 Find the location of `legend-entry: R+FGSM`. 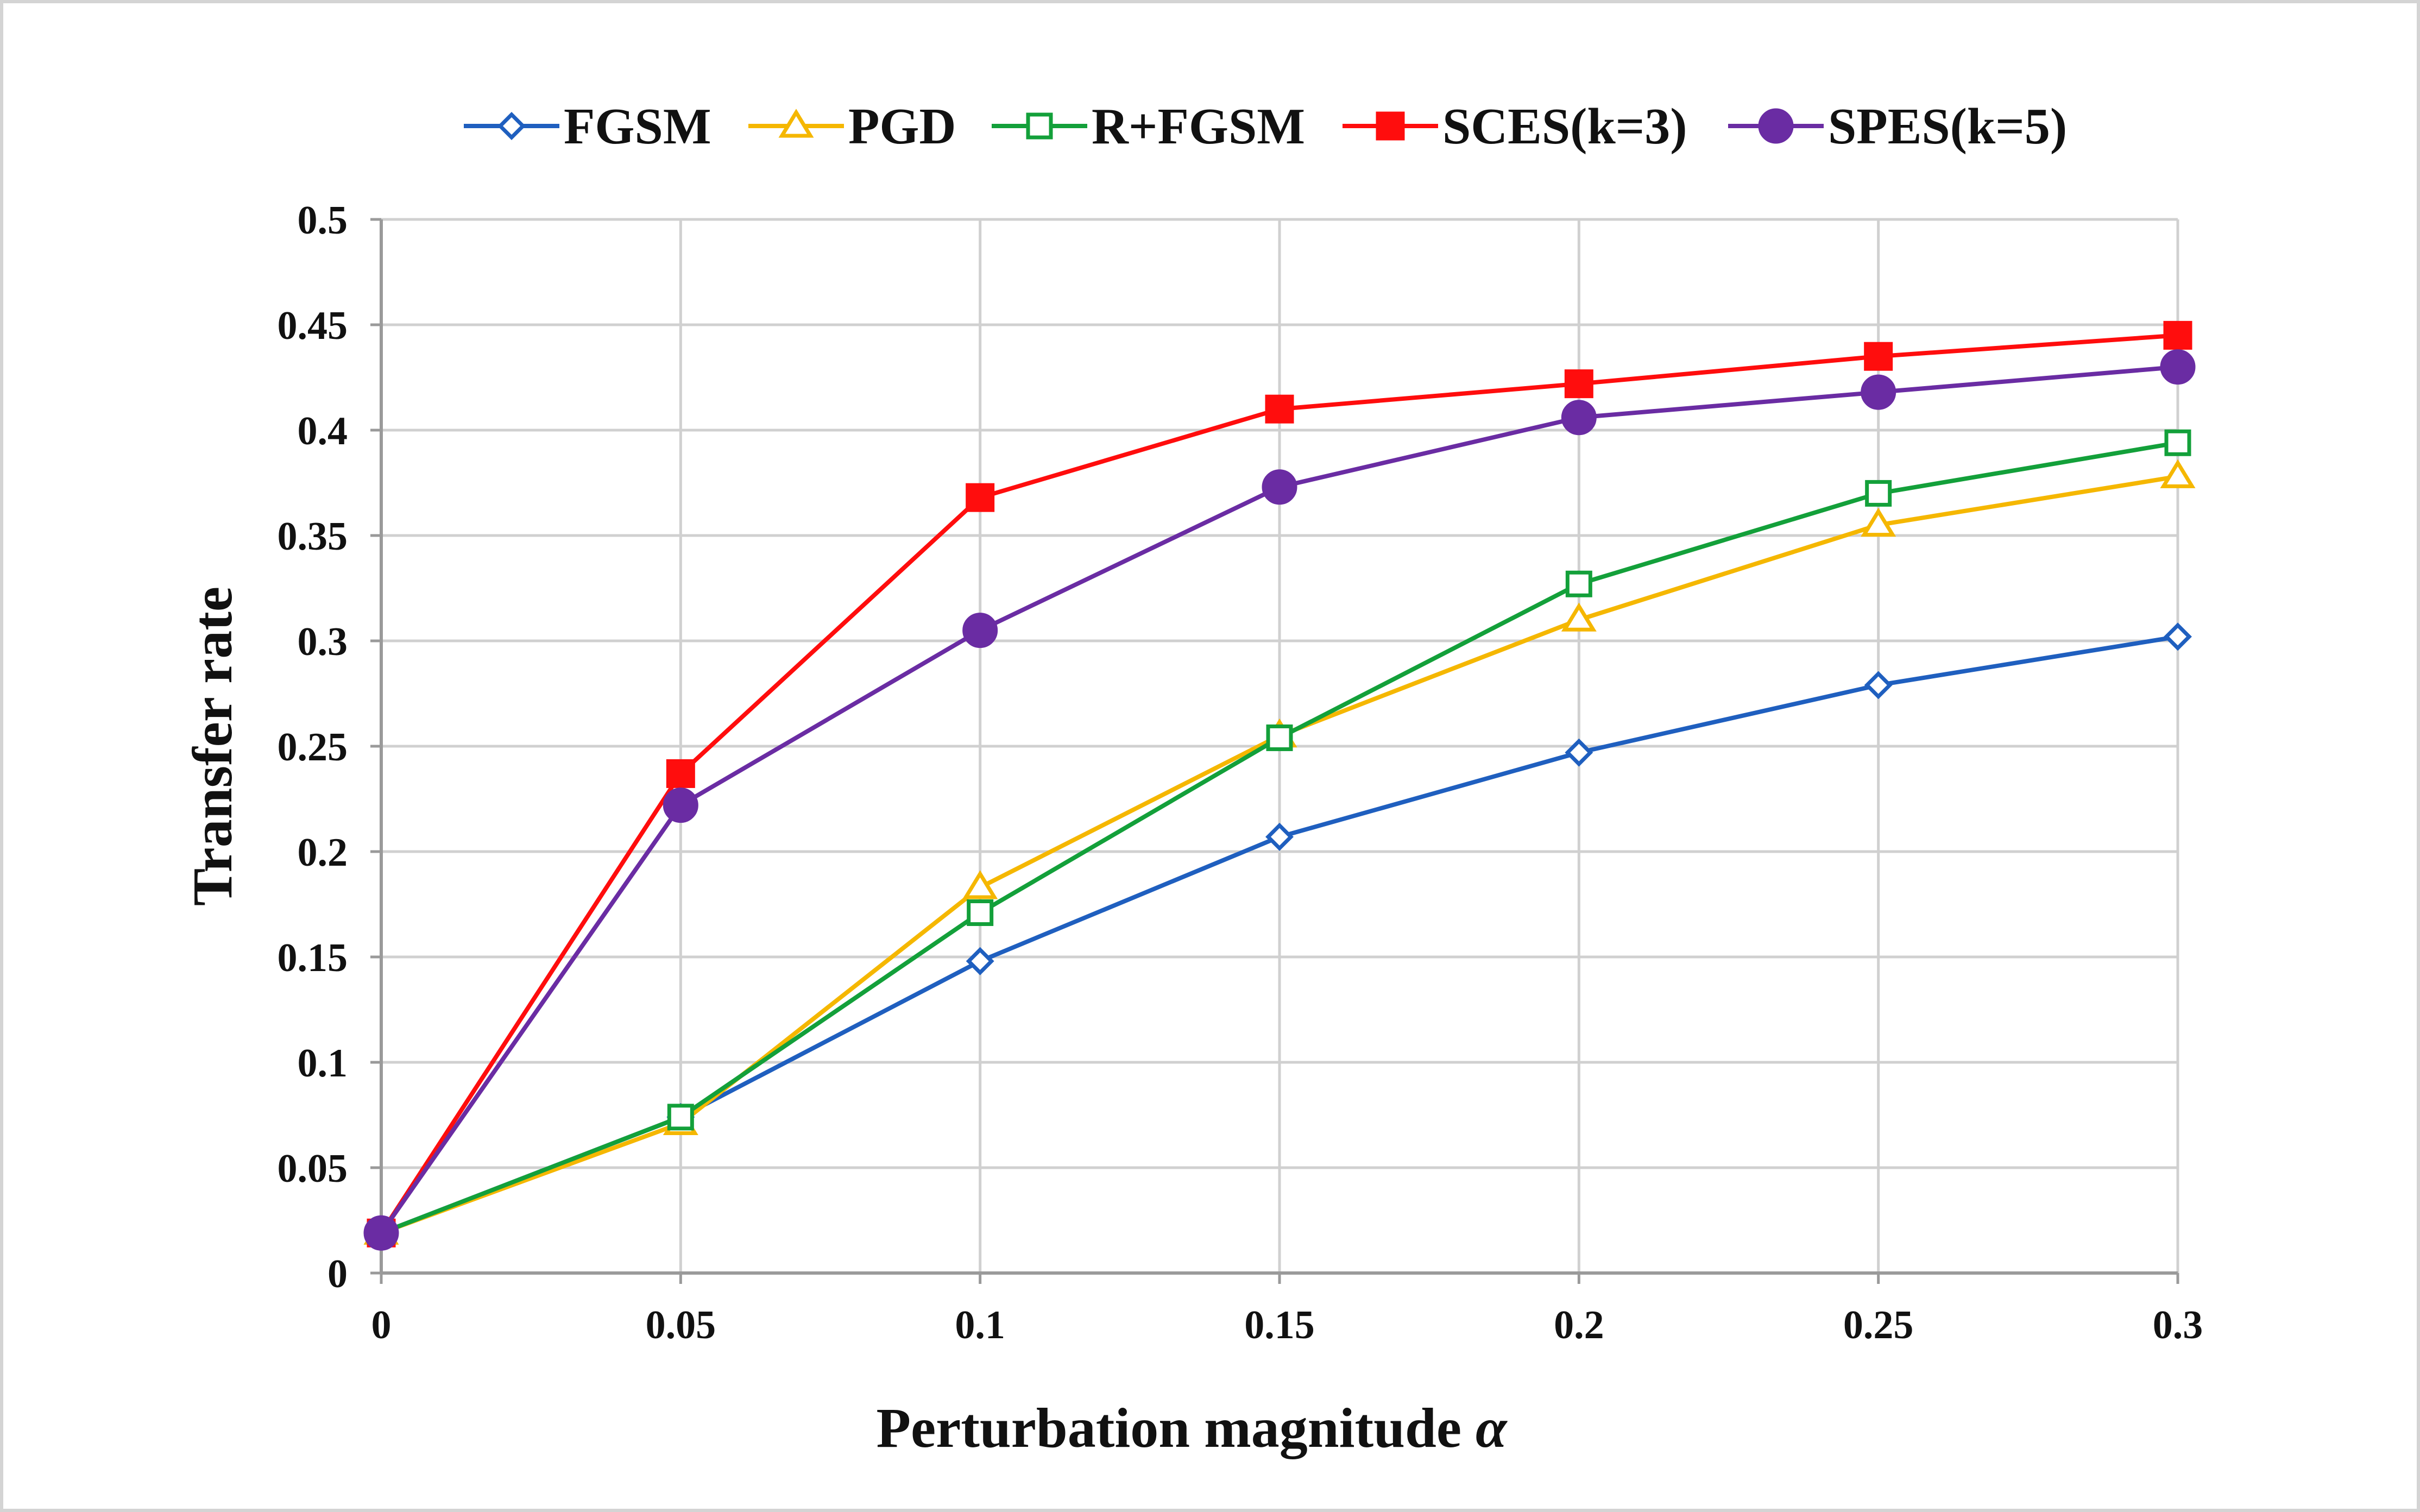

legend-entry: R+FGSM is located at coordinates (1148, 126).